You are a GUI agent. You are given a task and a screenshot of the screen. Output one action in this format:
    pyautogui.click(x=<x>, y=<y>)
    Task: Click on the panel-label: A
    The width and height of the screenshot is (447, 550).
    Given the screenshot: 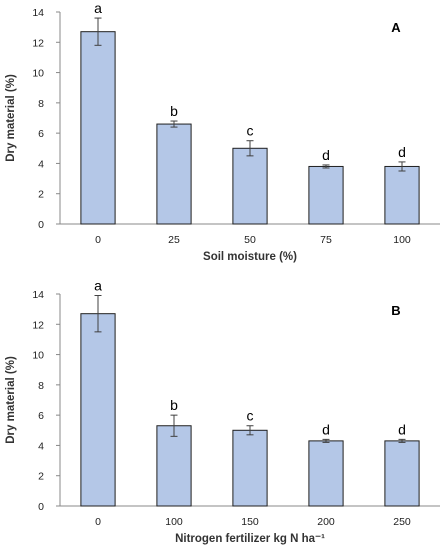 What is the action you would take?
    pyautogui.click(x=396, y=27)
    